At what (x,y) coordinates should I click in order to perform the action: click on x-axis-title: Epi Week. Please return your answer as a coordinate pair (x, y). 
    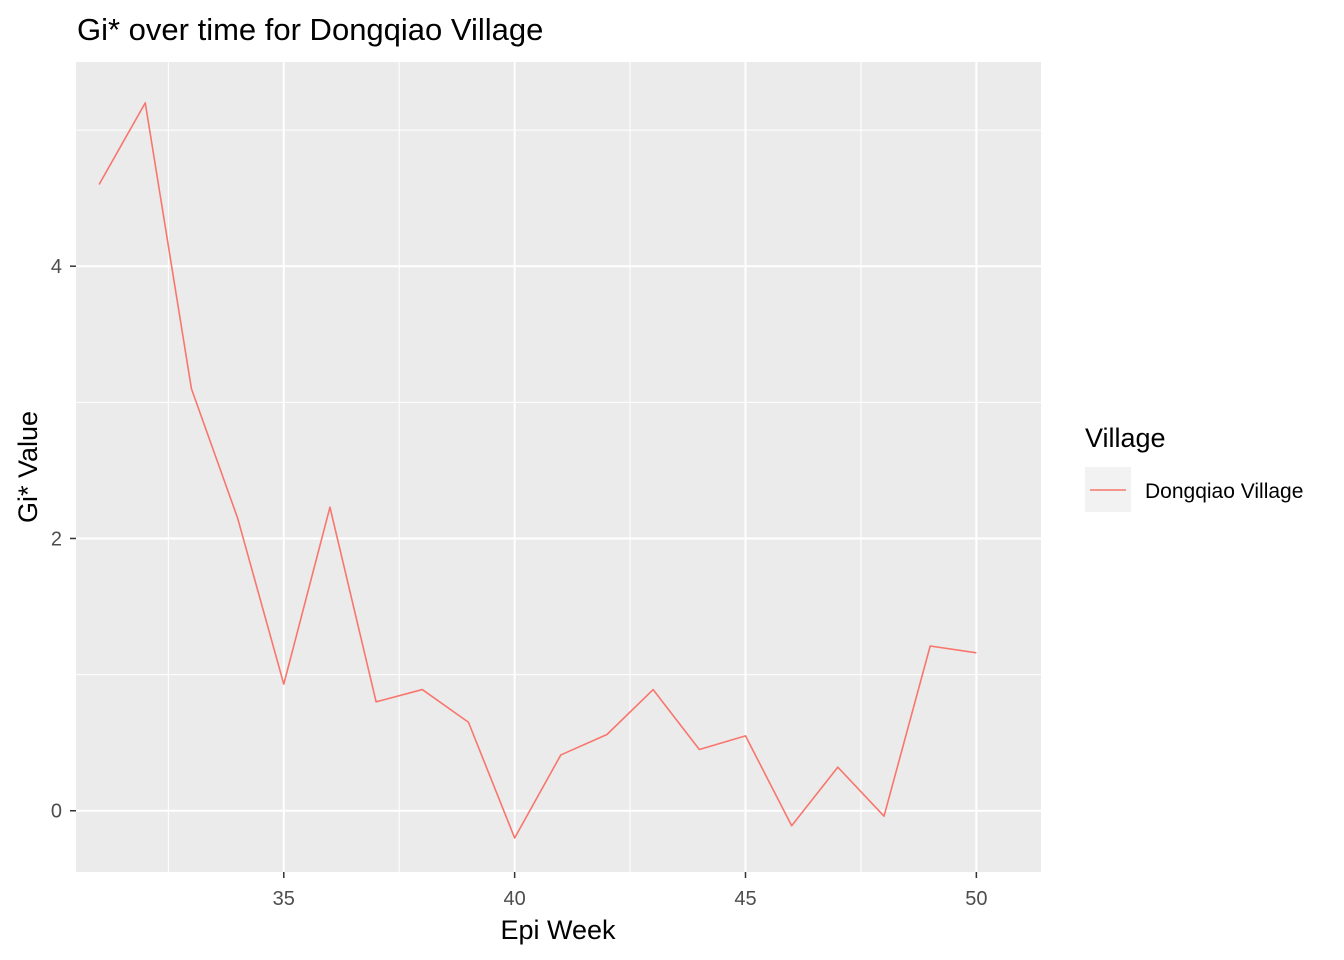
    Looking at the image, I should click on (558, 930).